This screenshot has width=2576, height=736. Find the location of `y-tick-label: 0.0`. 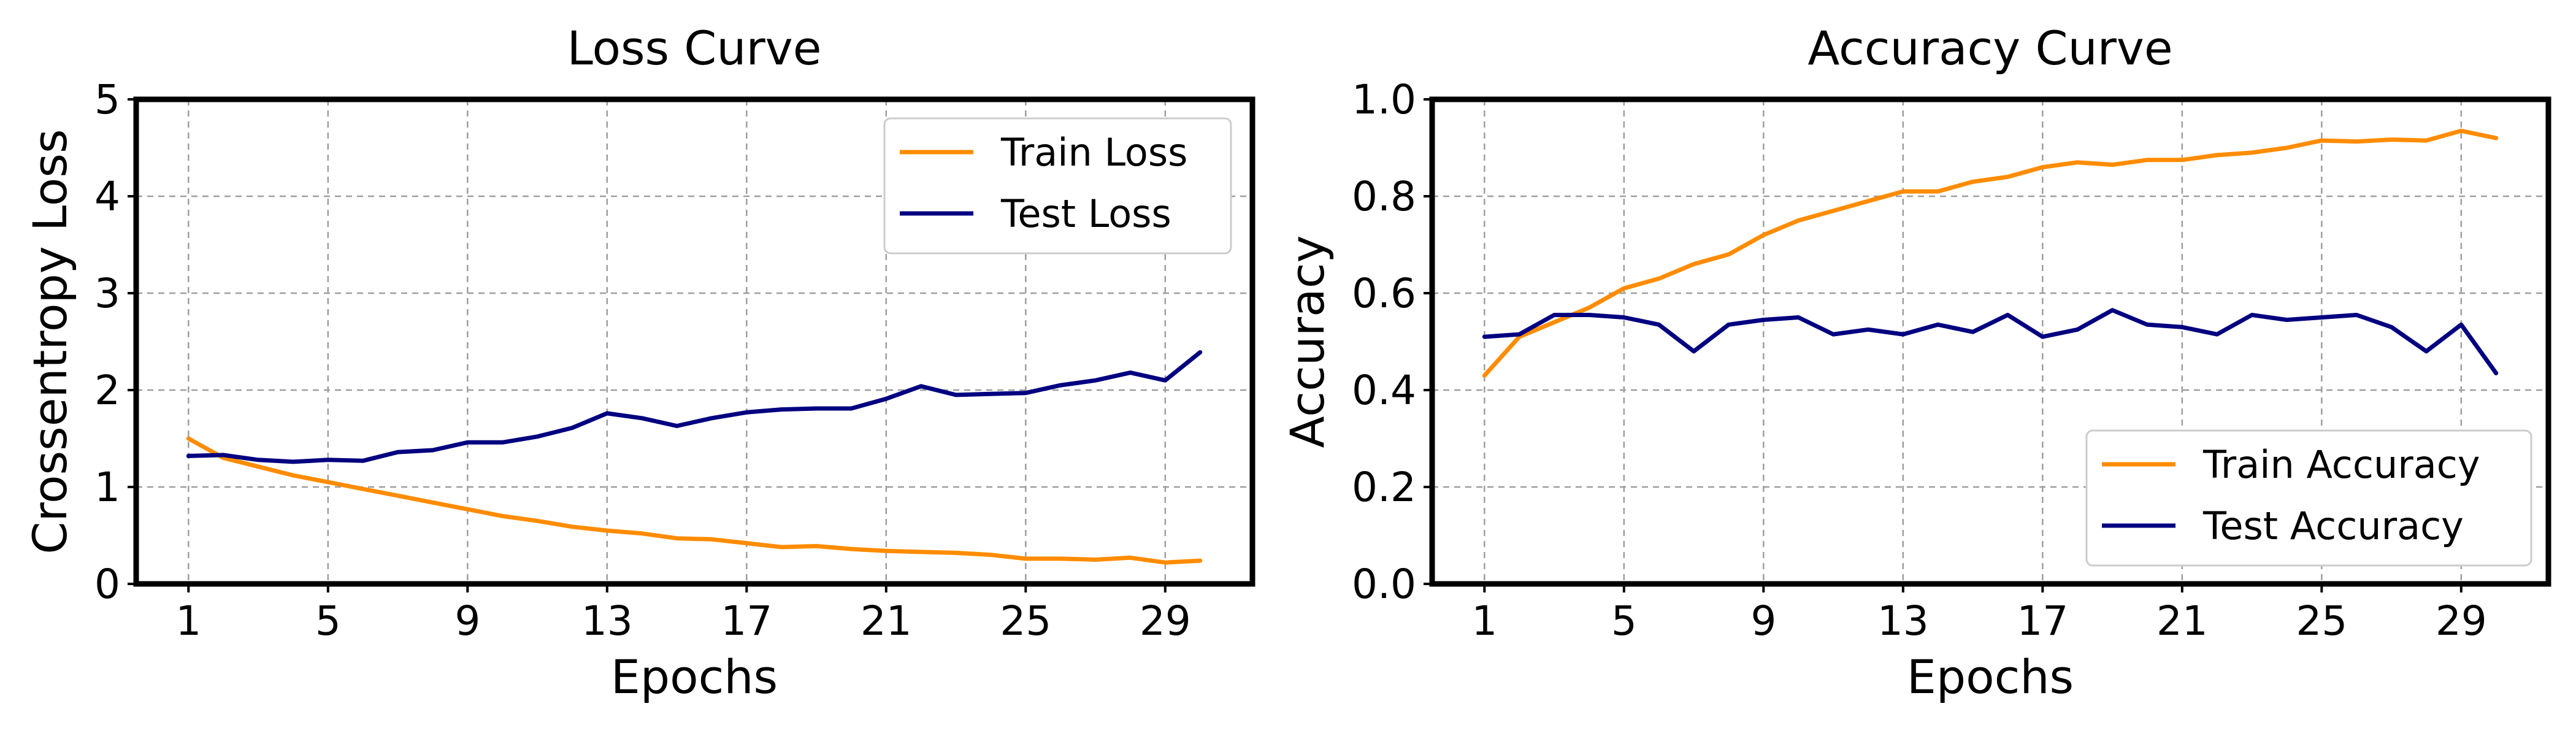

y-tick-label: 0.0 is located at coordinates (1384, 584).